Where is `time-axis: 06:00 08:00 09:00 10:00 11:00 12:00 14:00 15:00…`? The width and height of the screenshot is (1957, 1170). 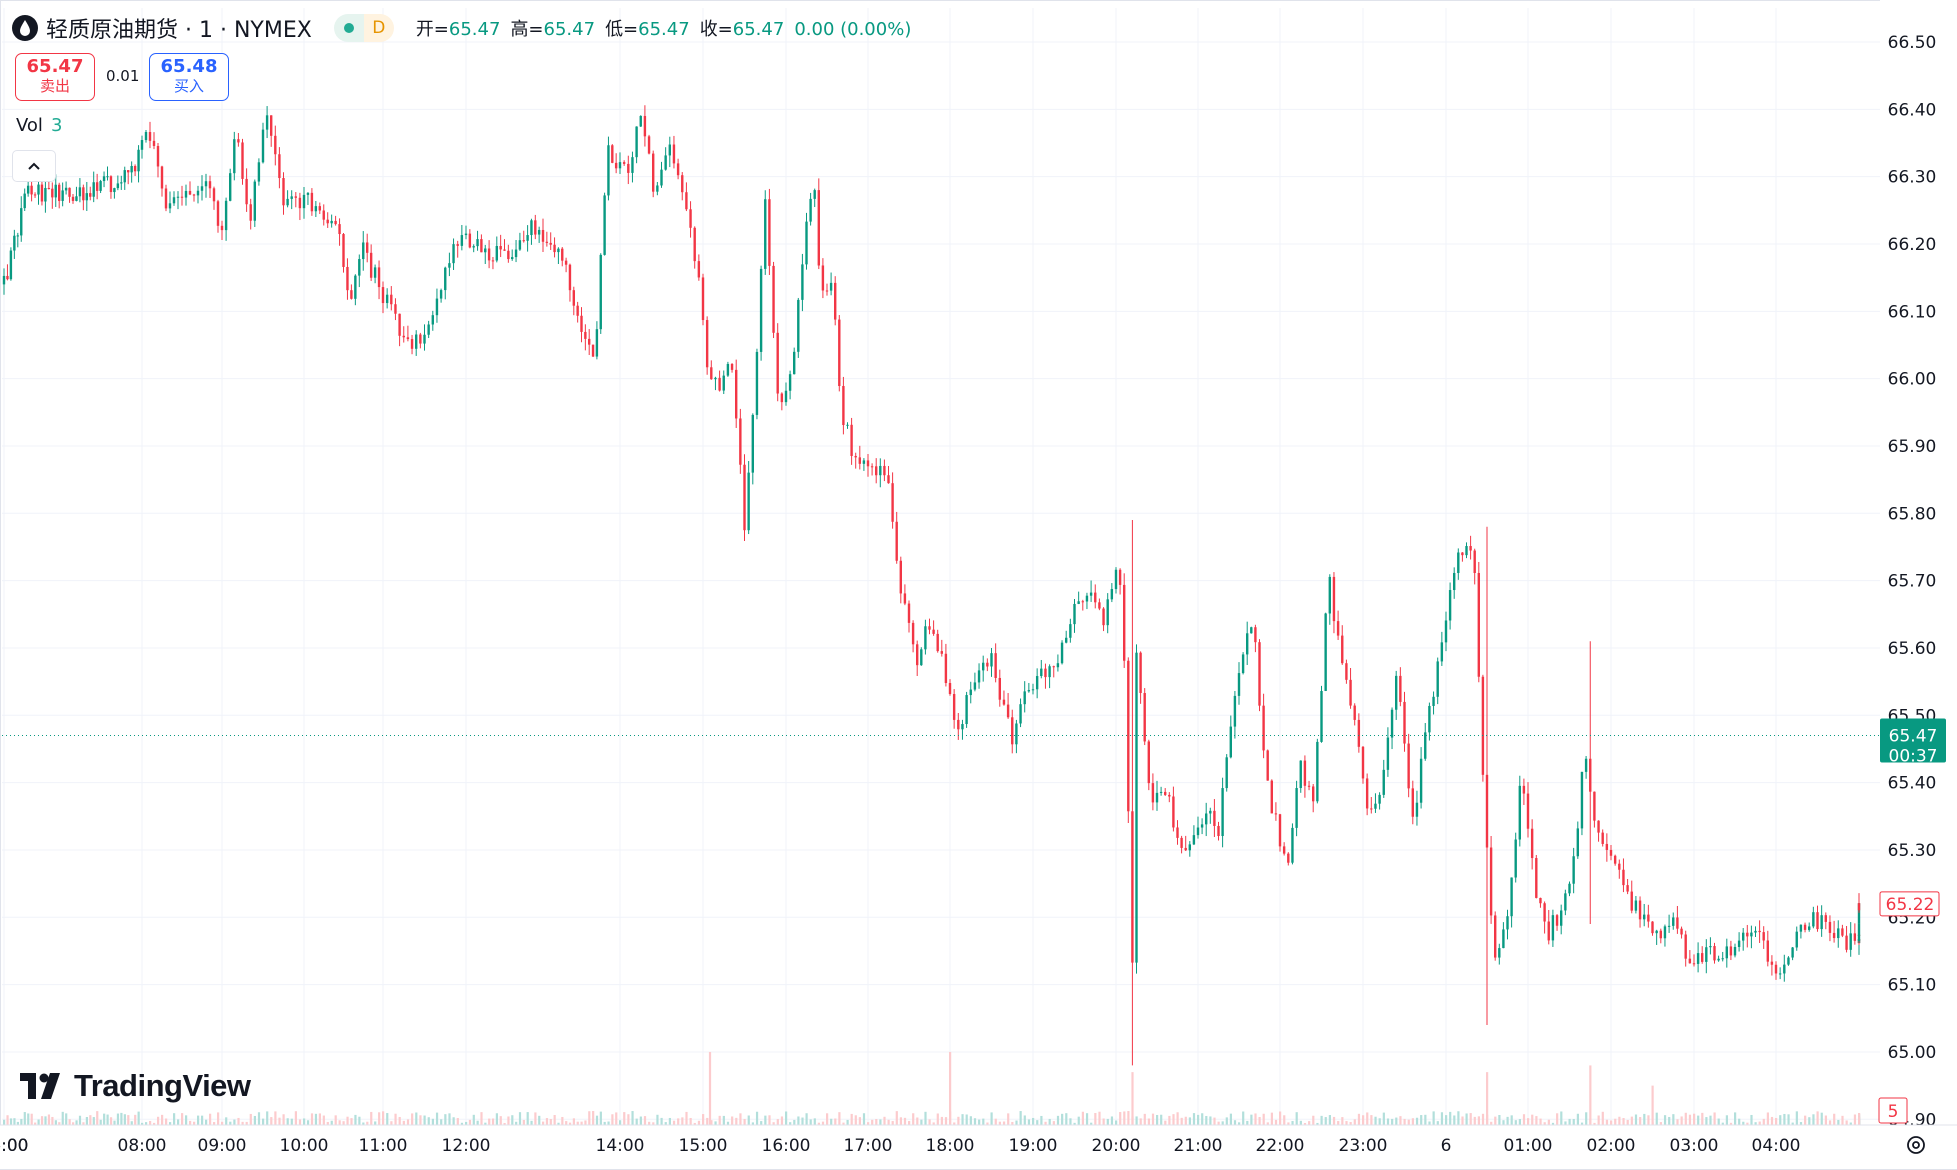
time-axis: 06:00 08:00 09:00 10:00 11:00 12:00 14:00 15:00… is located at coordinates (978, 1146).